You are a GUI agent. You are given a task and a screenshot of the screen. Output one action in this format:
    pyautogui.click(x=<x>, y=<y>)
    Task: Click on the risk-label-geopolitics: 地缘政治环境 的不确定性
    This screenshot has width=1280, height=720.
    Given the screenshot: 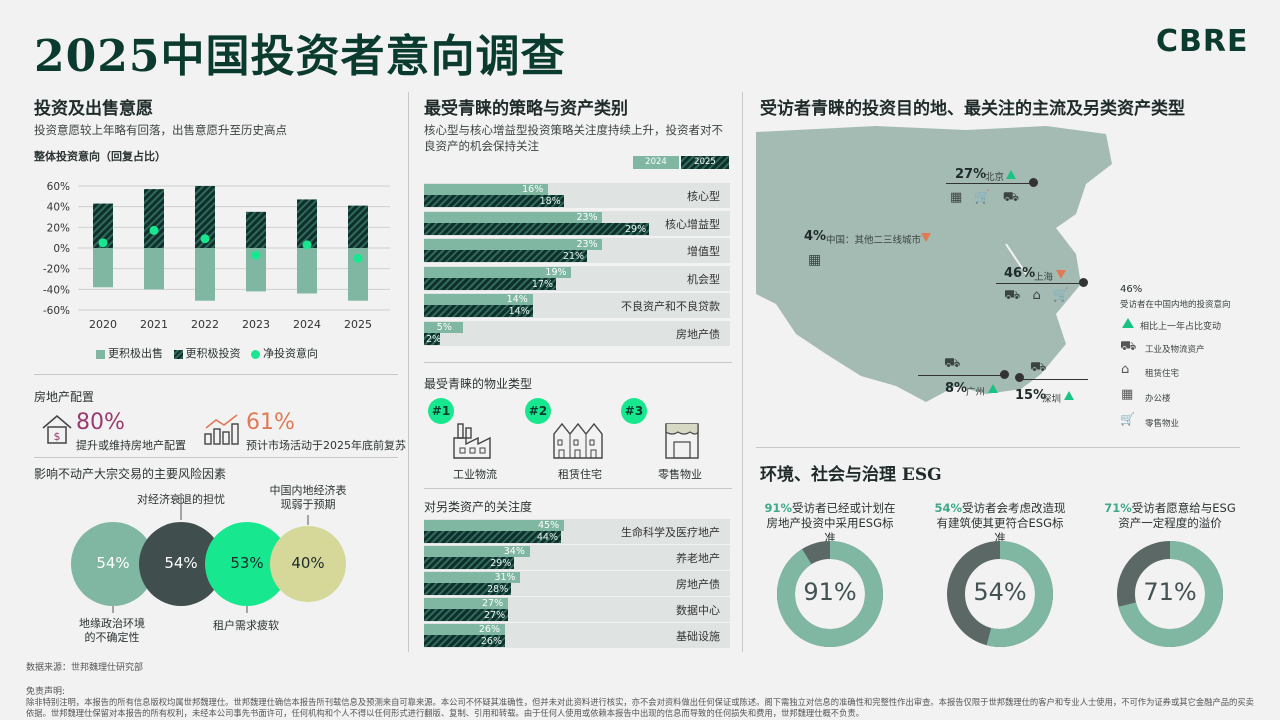 What is the action you would take?
    pyautogui.click(x=112, y=630)
    